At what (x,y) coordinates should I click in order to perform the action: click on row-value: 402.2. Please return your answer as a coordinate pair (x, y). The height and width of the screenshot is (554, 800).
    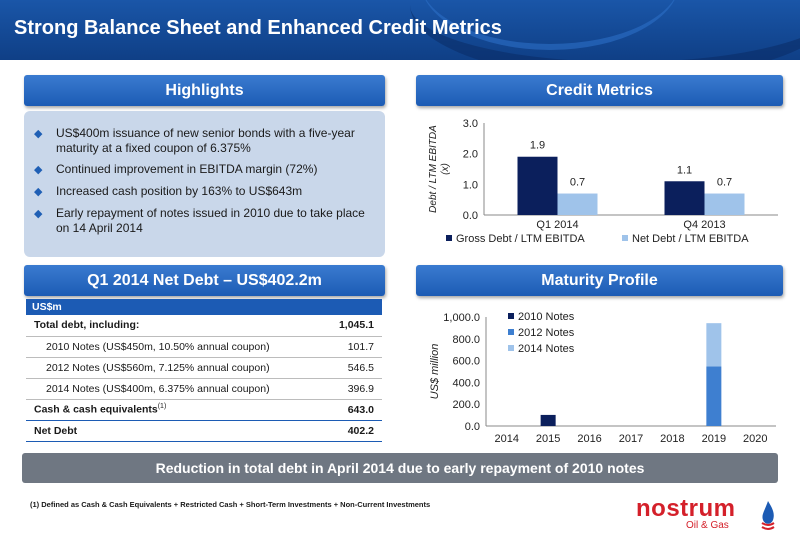
    Looking at the image, I should click on (355, 431).